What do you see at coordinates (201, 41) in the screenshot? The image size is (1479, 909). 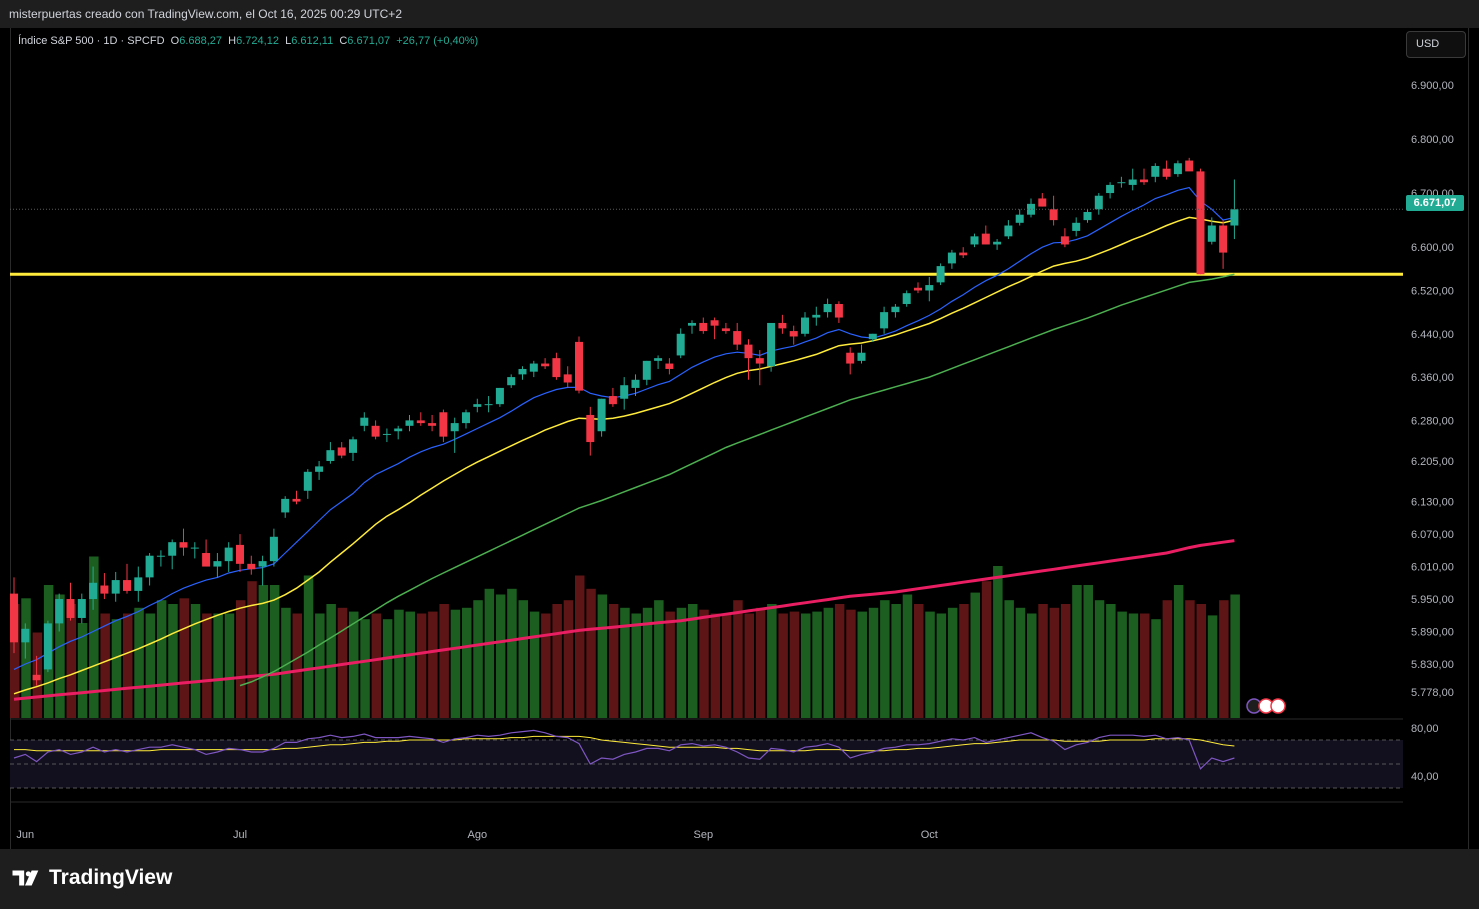 I see `open-value: 6.688,27` at bounding box center [201, 41].